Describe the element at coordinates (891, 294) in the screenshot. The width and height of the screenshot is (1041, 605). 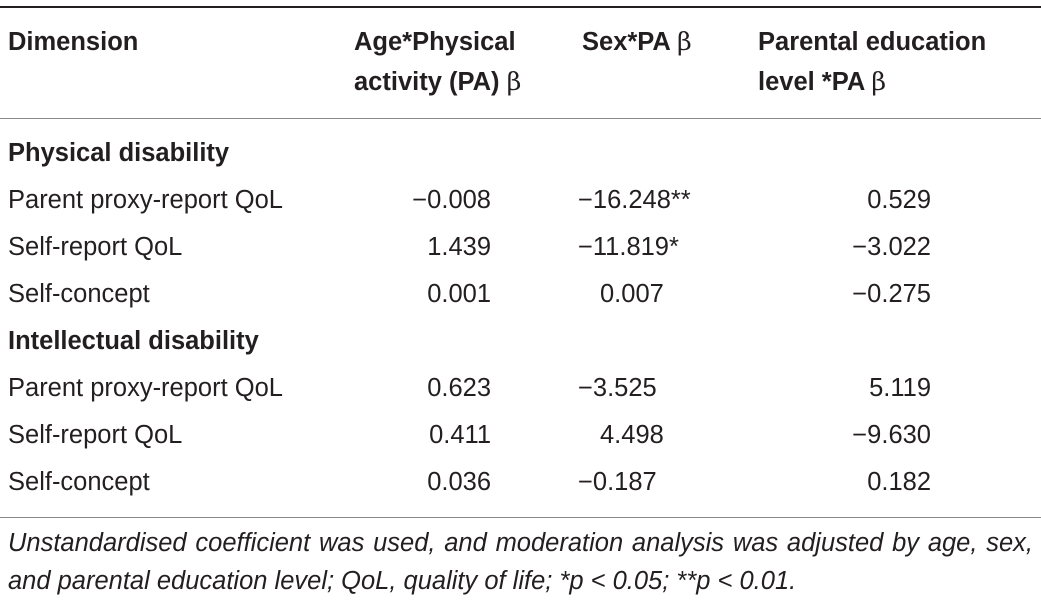
I see `cell-parent: −0.275` at that location.